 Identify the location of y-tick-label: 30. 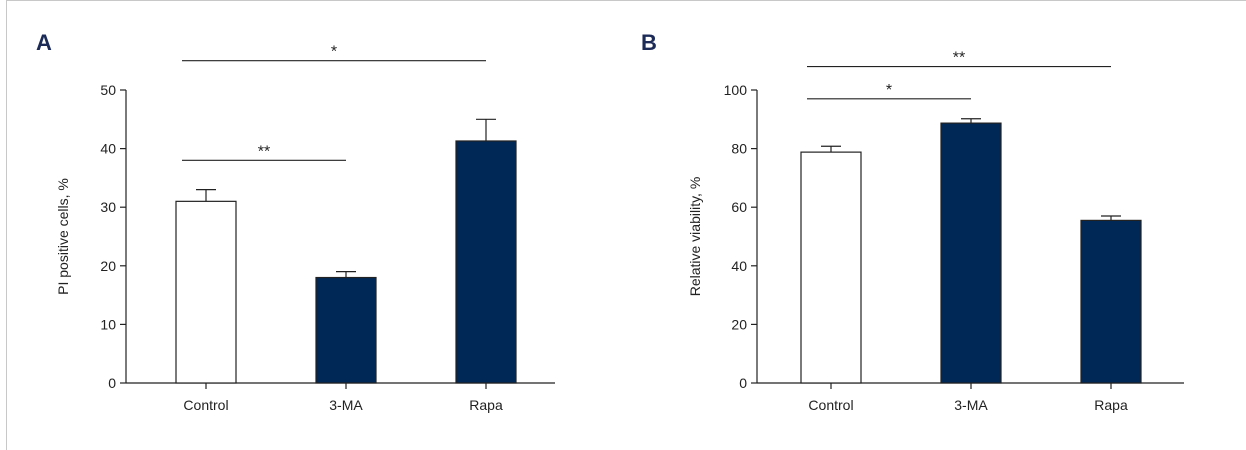
(108, 207).